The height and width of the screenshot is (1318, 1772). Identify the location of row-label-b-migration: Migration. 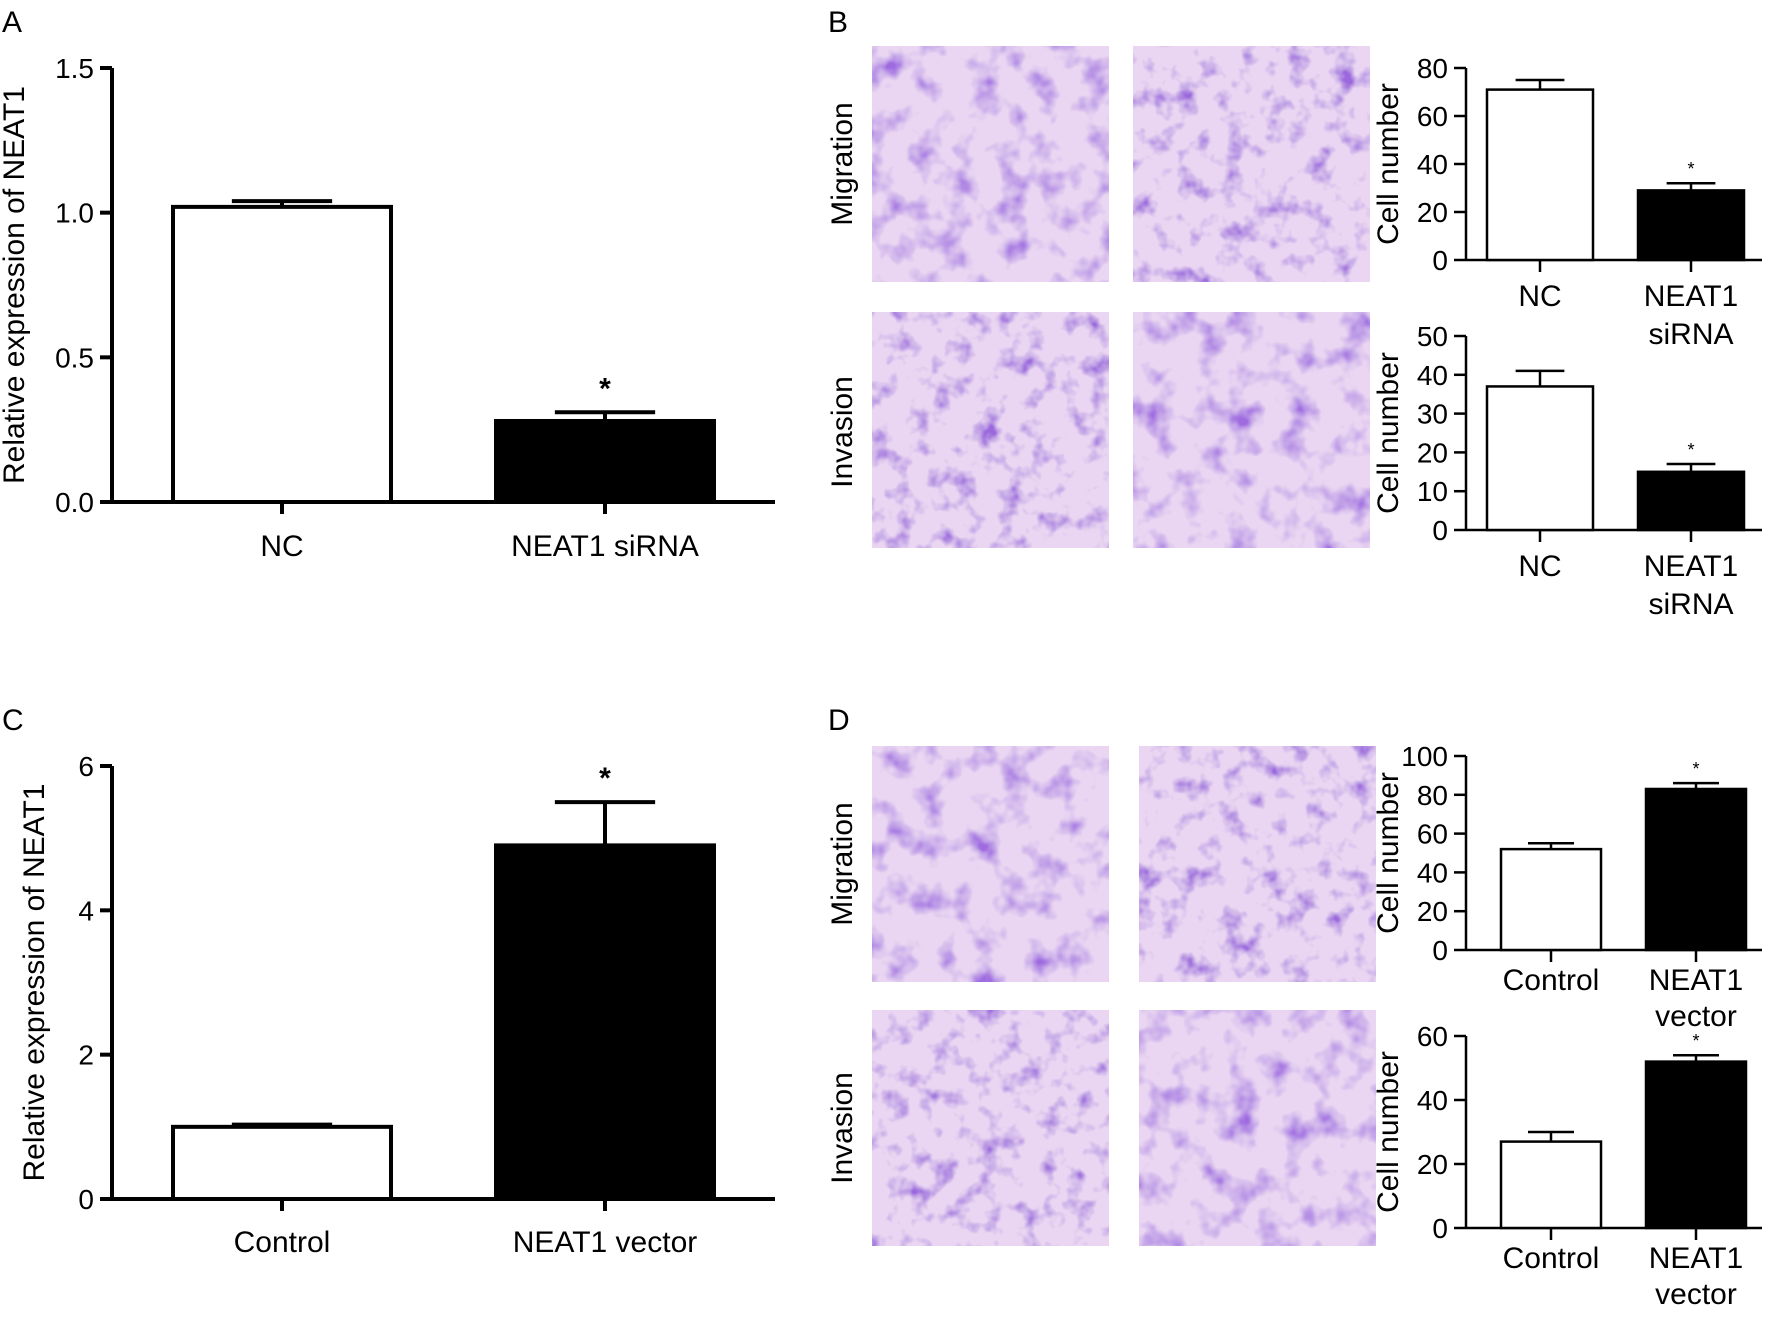
(842, 163).